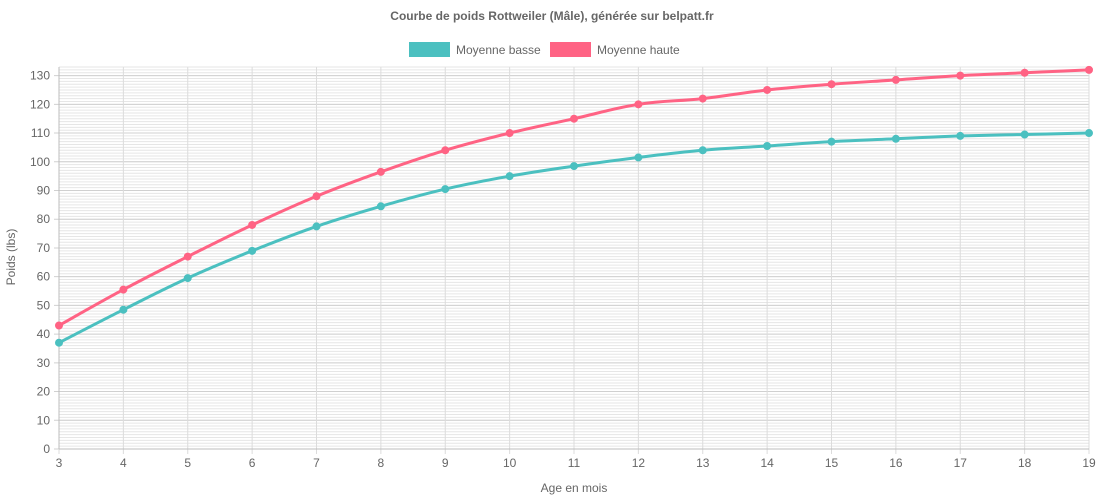 This screenshot has width=1100, height=500. I want to click on x-tick-label: 10, so click(510, 463).